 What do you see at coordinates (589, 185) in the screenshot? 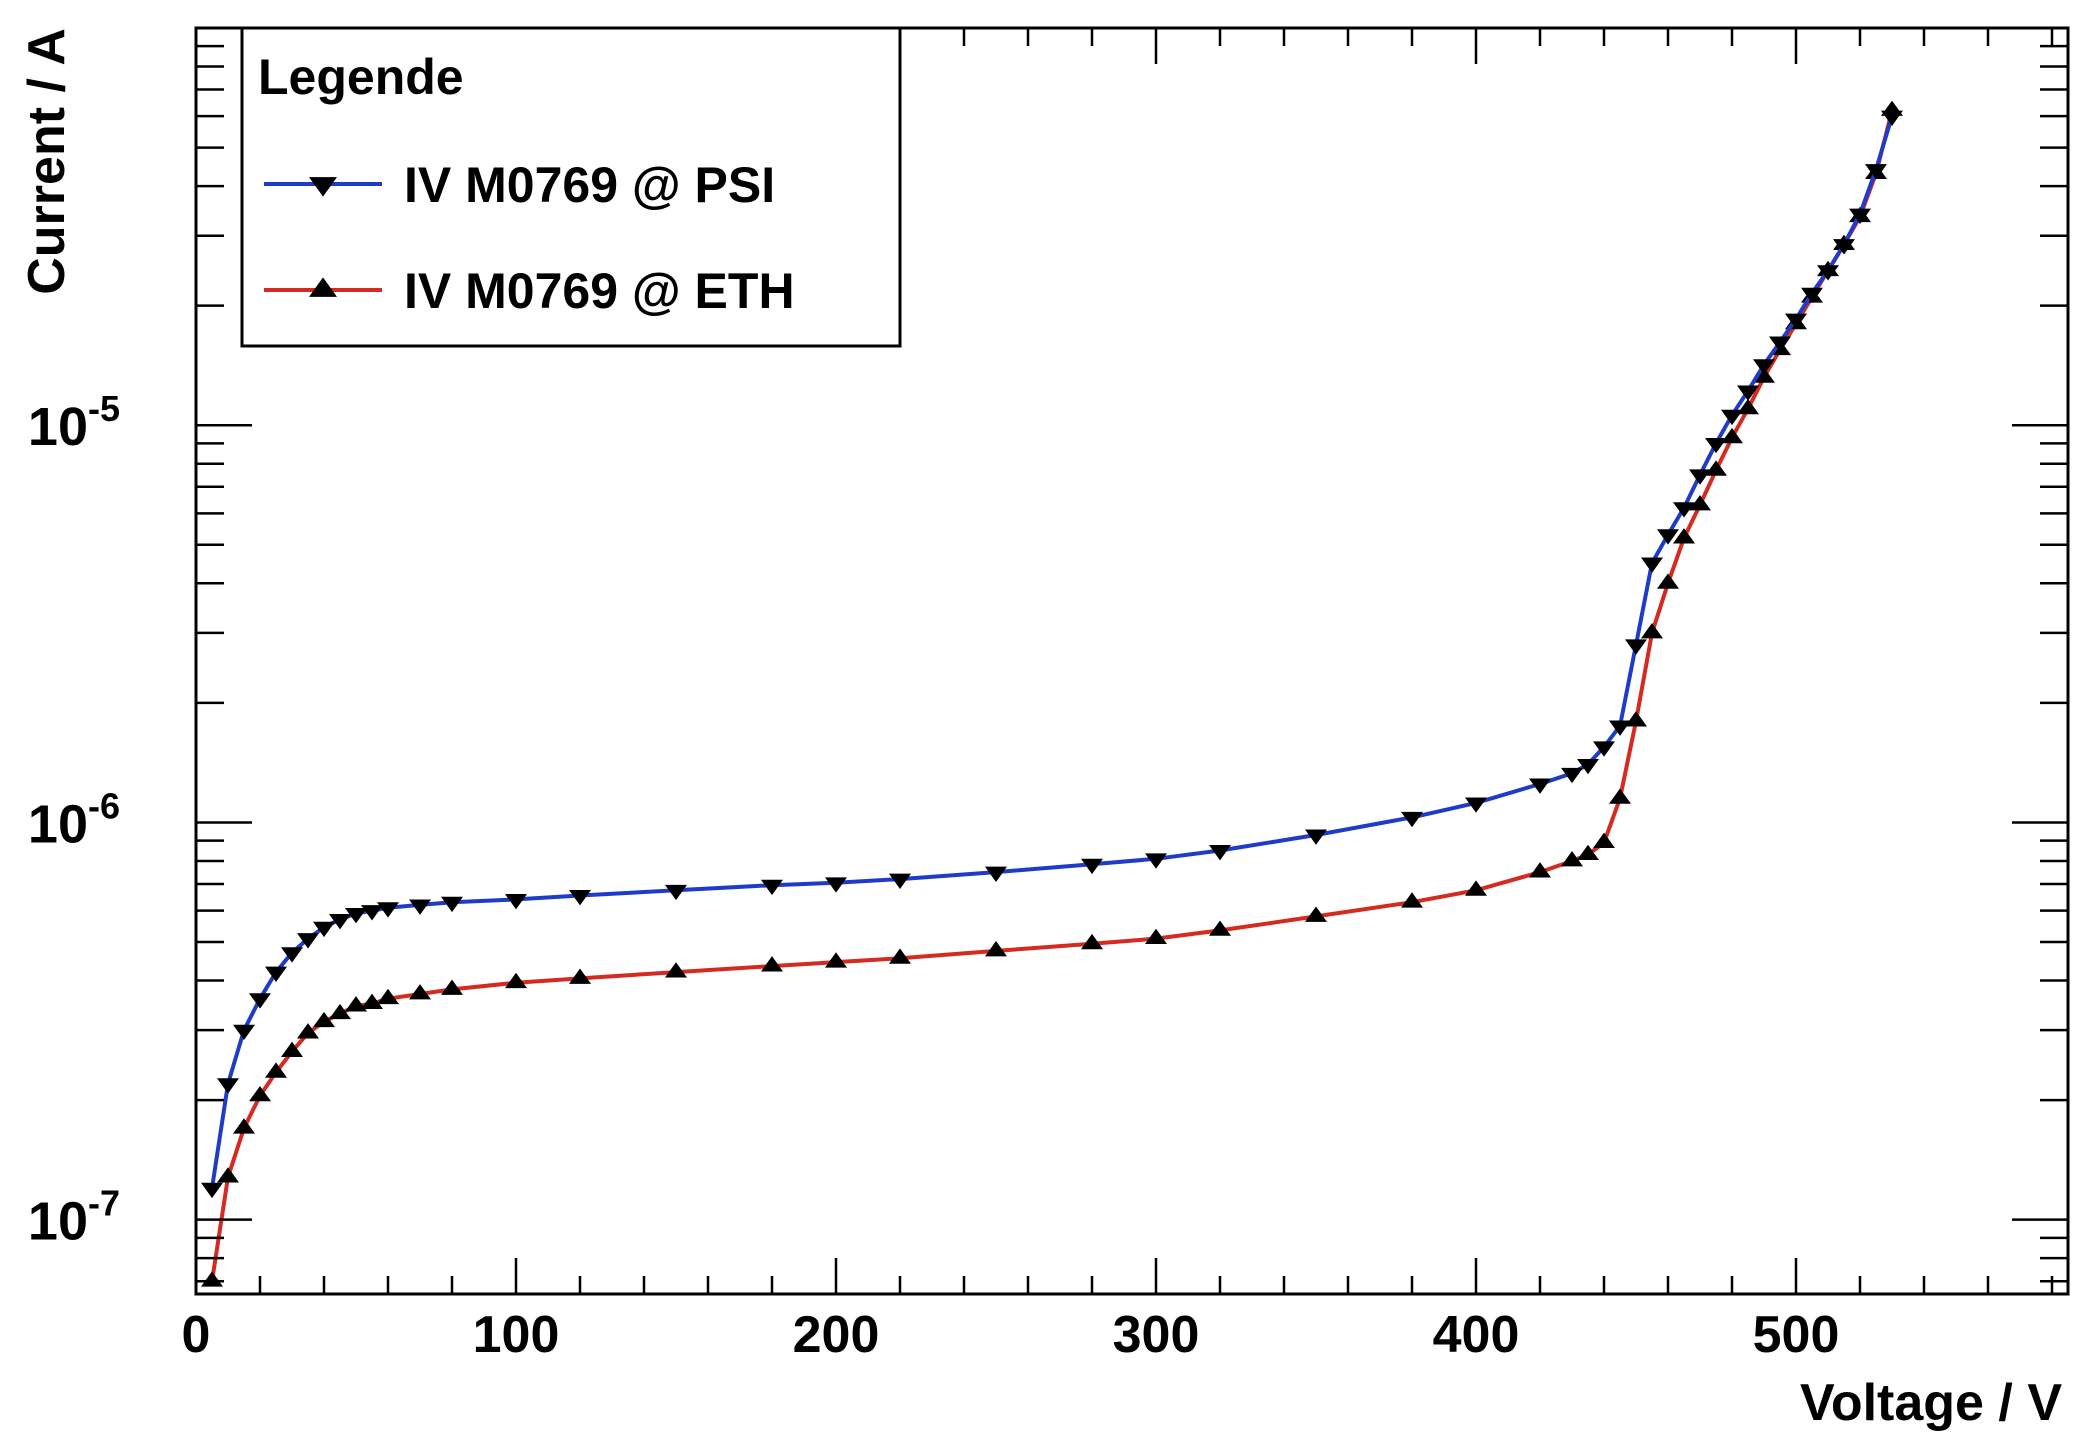
I see `legend-label-psi: IV M0769 @ PSI` at bounding box center [589, 185].